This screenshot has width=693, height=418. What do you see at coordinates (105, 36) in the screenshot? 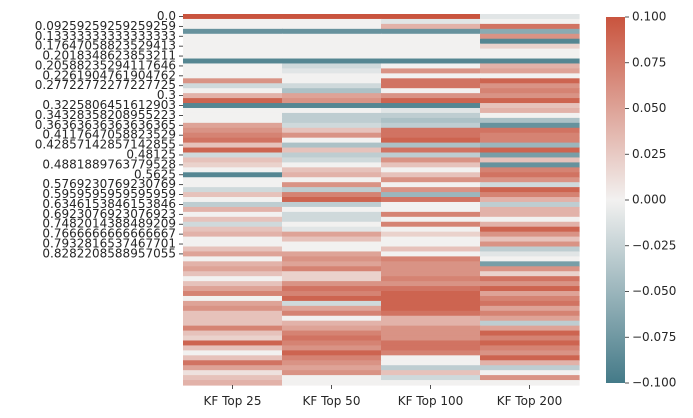
I see `row-tick-label: 0.13333333333333333` at bounding box center [105, 36].